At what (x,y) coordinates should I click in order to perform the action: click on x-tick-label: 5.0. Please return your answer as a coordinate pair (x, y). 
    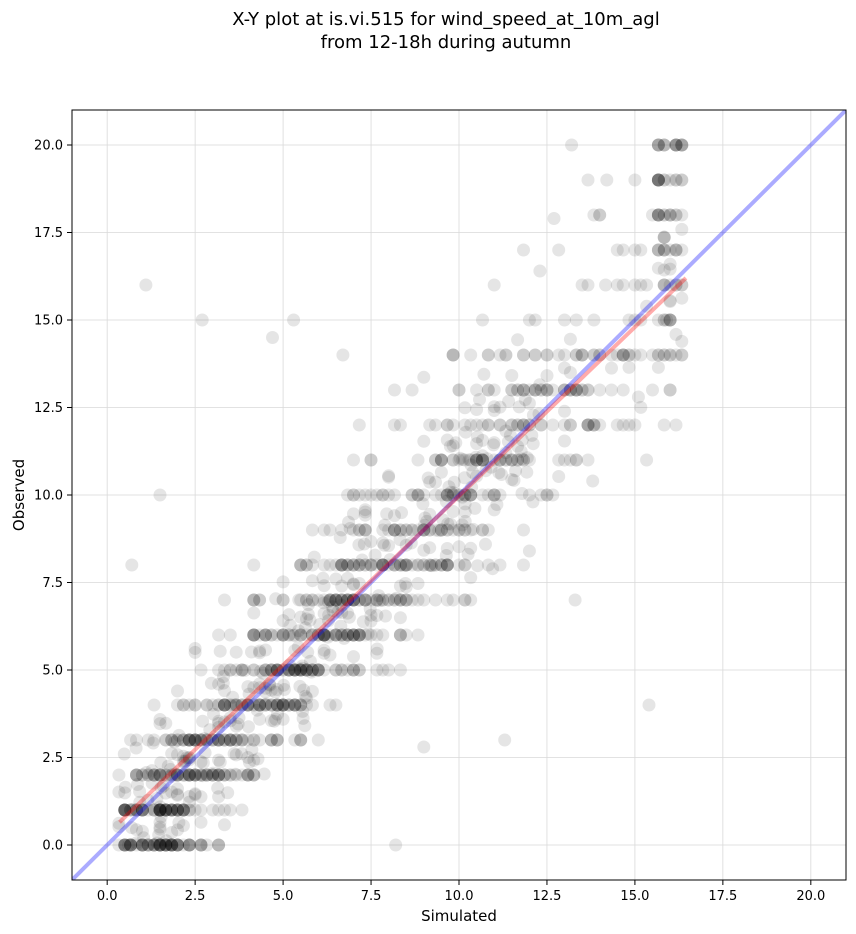
    Looking at the image, I should click on (283, 896).